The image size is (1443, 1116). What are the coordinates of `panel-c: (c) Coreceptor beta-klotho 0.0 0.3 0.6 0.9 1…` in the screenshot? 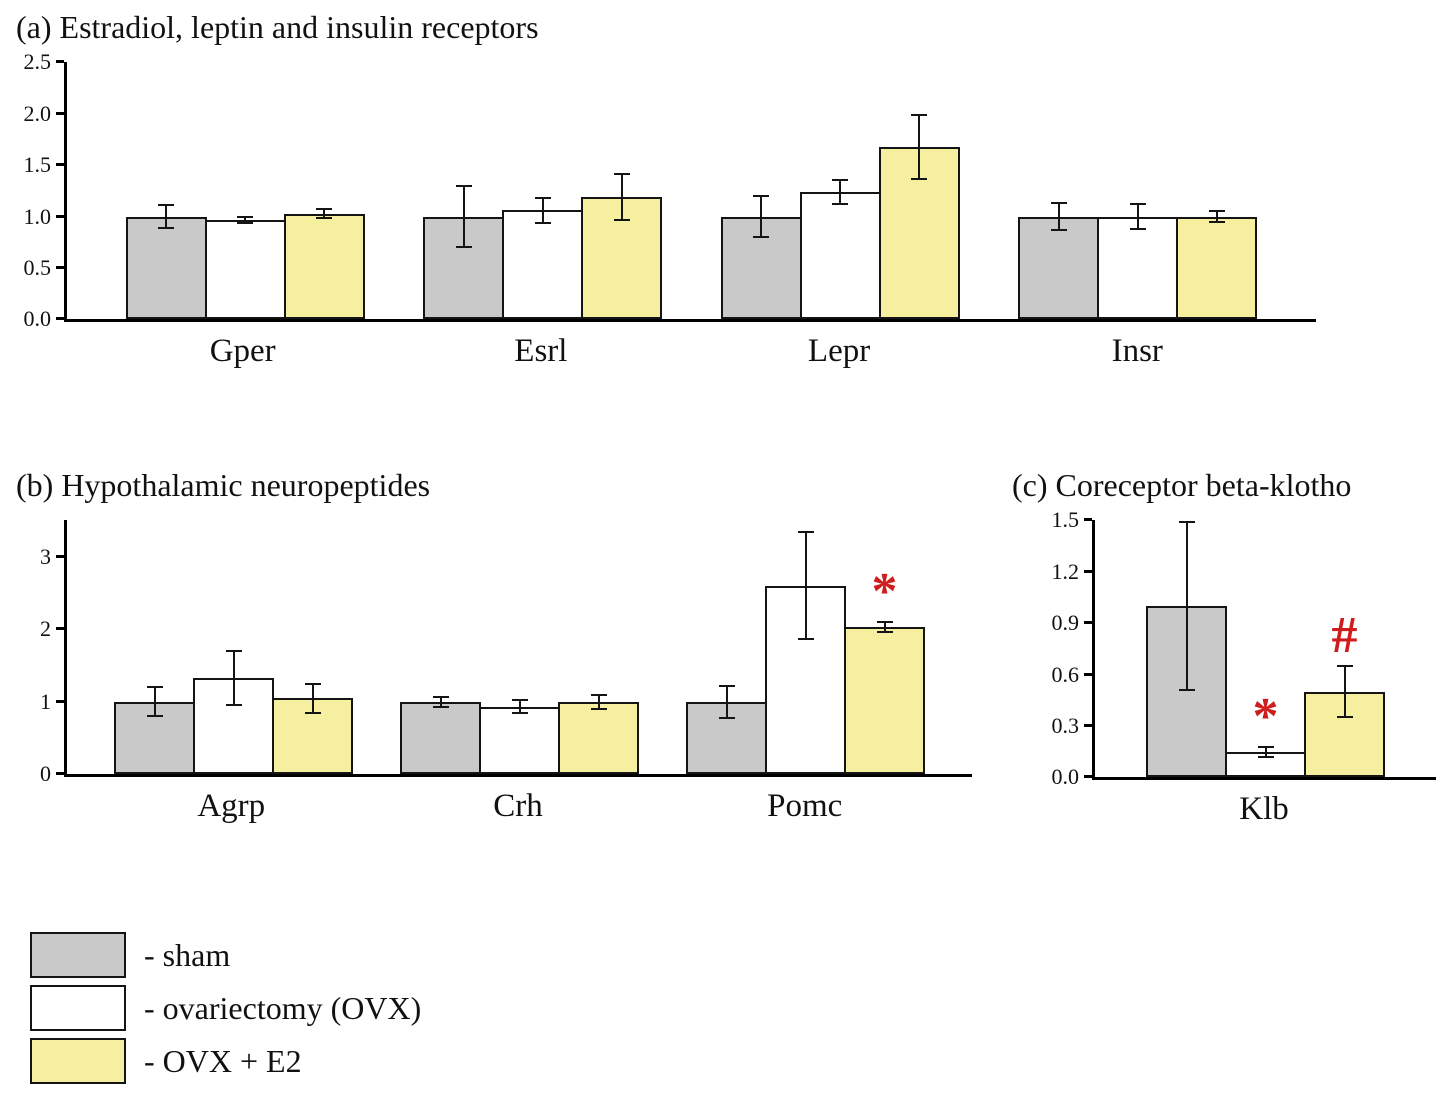 It's located at (1224, 648).